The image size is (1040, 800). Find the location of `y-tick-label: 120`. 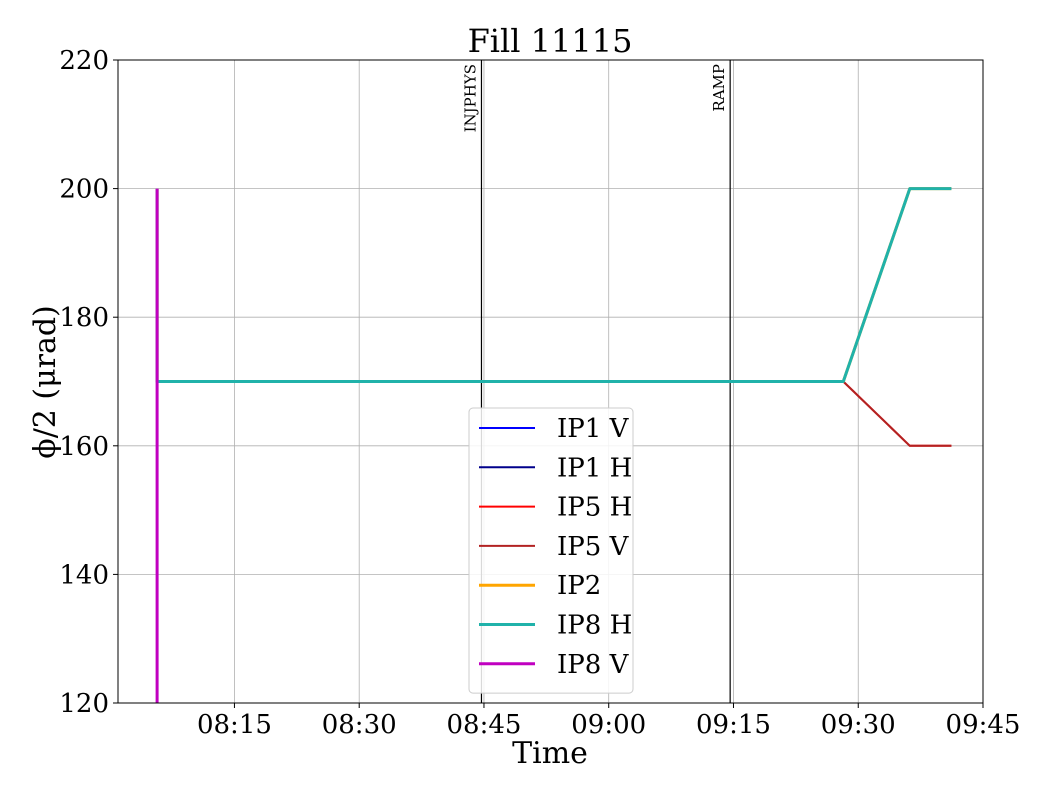

y-tick-label: 120 is located at coordinates (84, 704).